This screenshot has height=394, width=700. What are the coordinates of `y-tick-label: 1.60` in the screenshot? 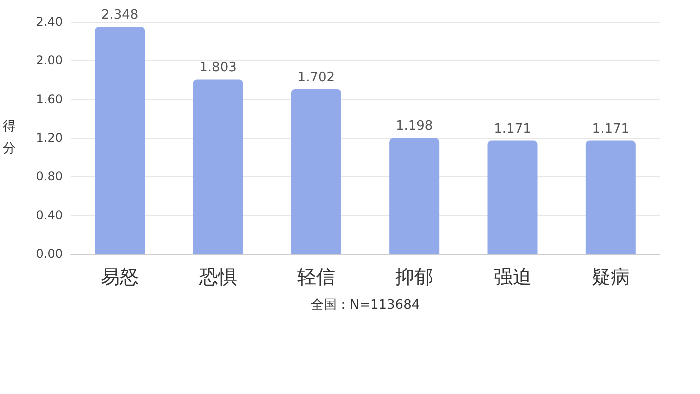 It's located at (49, 99).